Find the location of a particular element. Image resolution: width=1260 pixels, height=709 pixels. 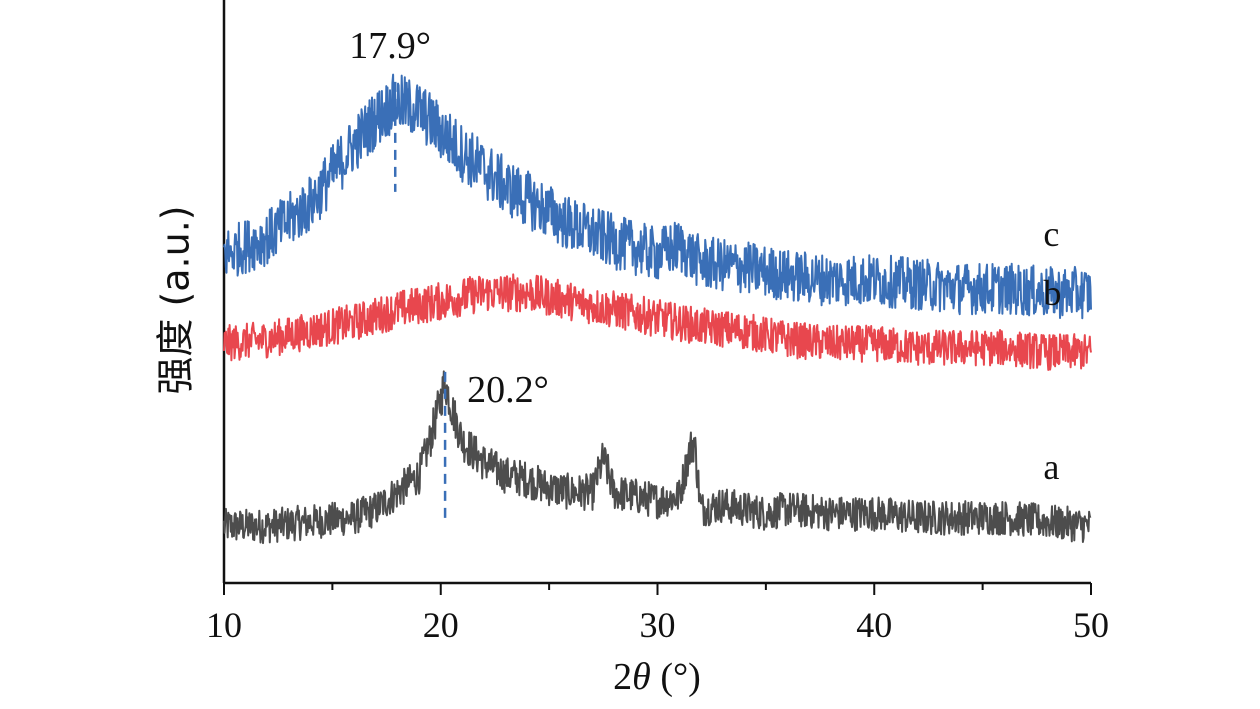

x-axis-title: 2θ (°) is located at coordinates (657, 677).